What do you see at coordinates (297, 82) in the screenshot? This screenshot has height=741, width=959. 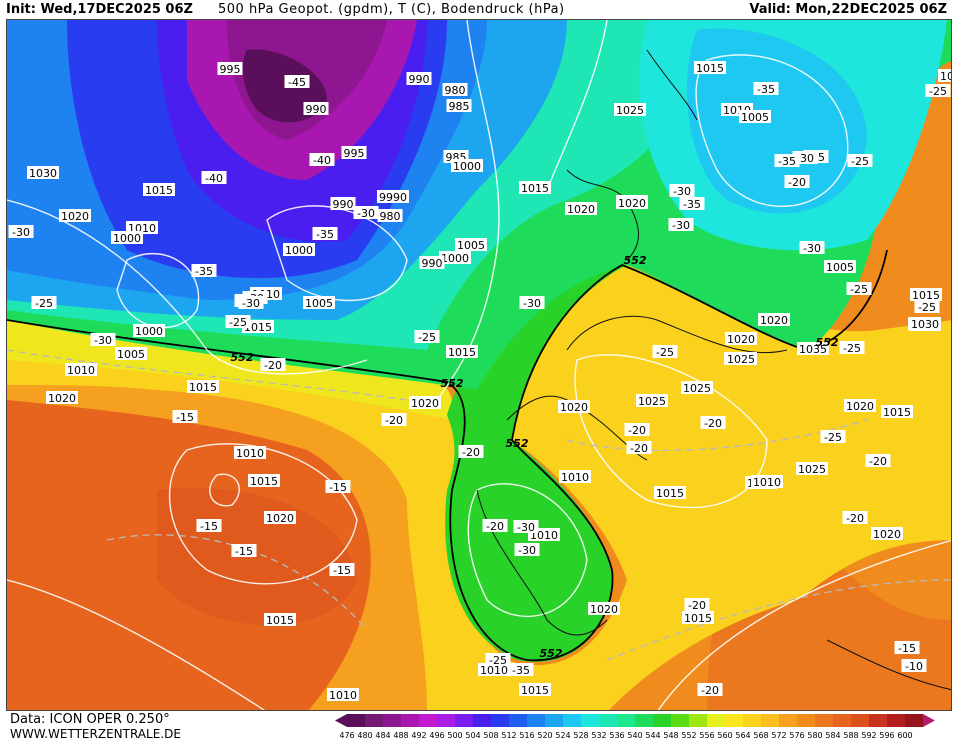 I see `svg-text: -45` at bounding box center [297, 82].